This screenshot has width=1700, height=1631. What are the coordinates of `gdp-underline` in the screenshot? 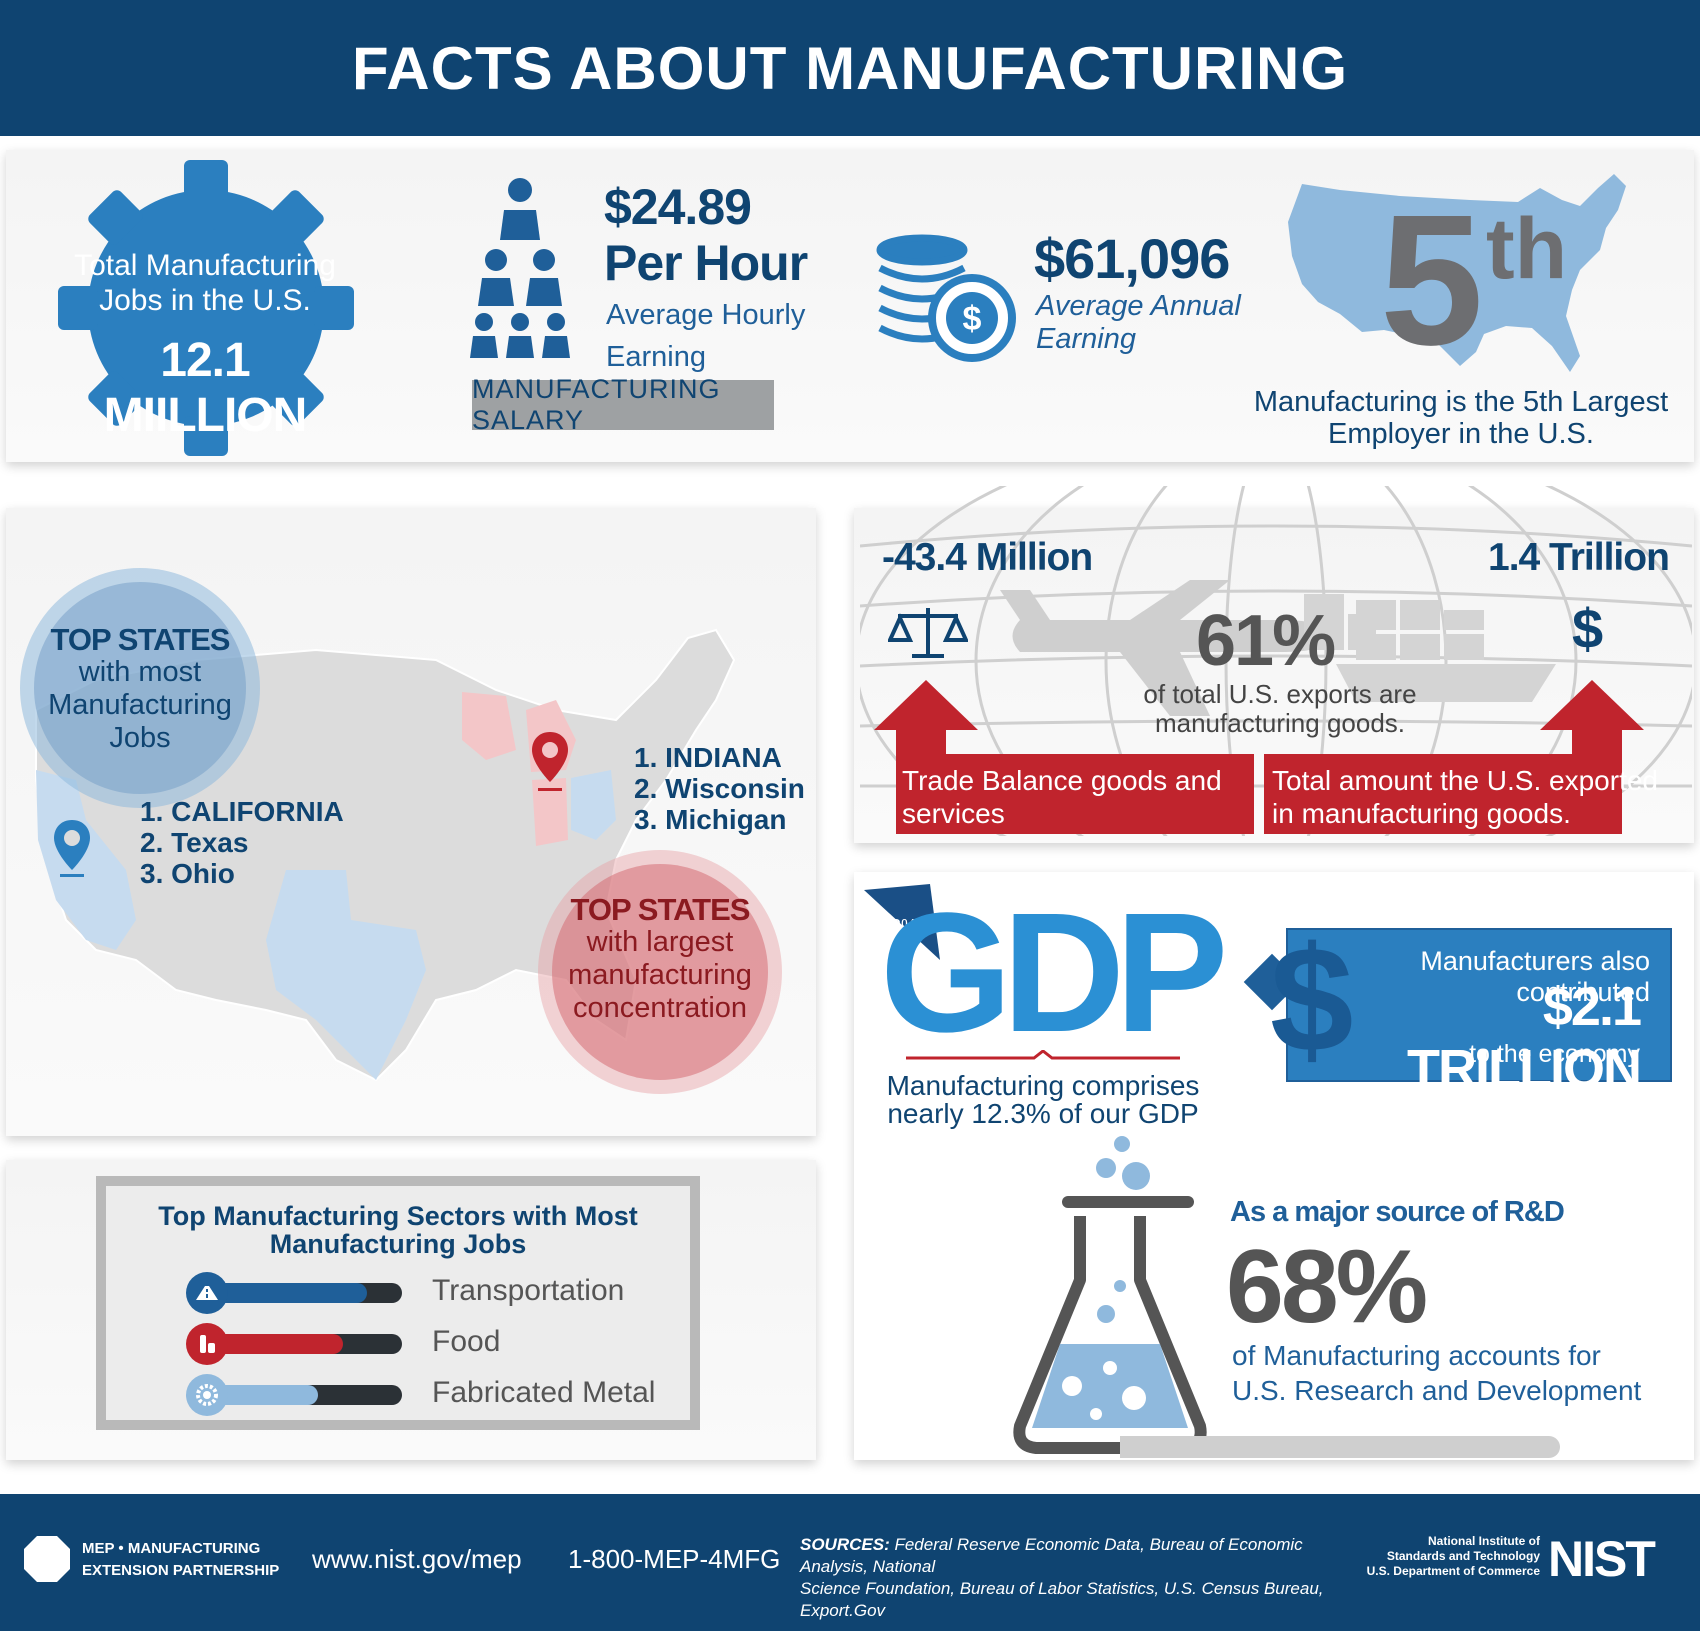 It's located at (1043, 1055).